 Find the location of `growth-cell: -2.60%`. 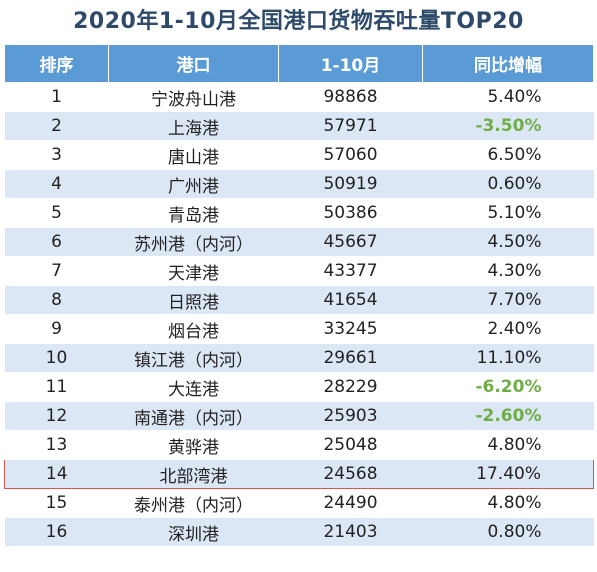

growth-cell: -2.60% is located at coordinates (508, 416).